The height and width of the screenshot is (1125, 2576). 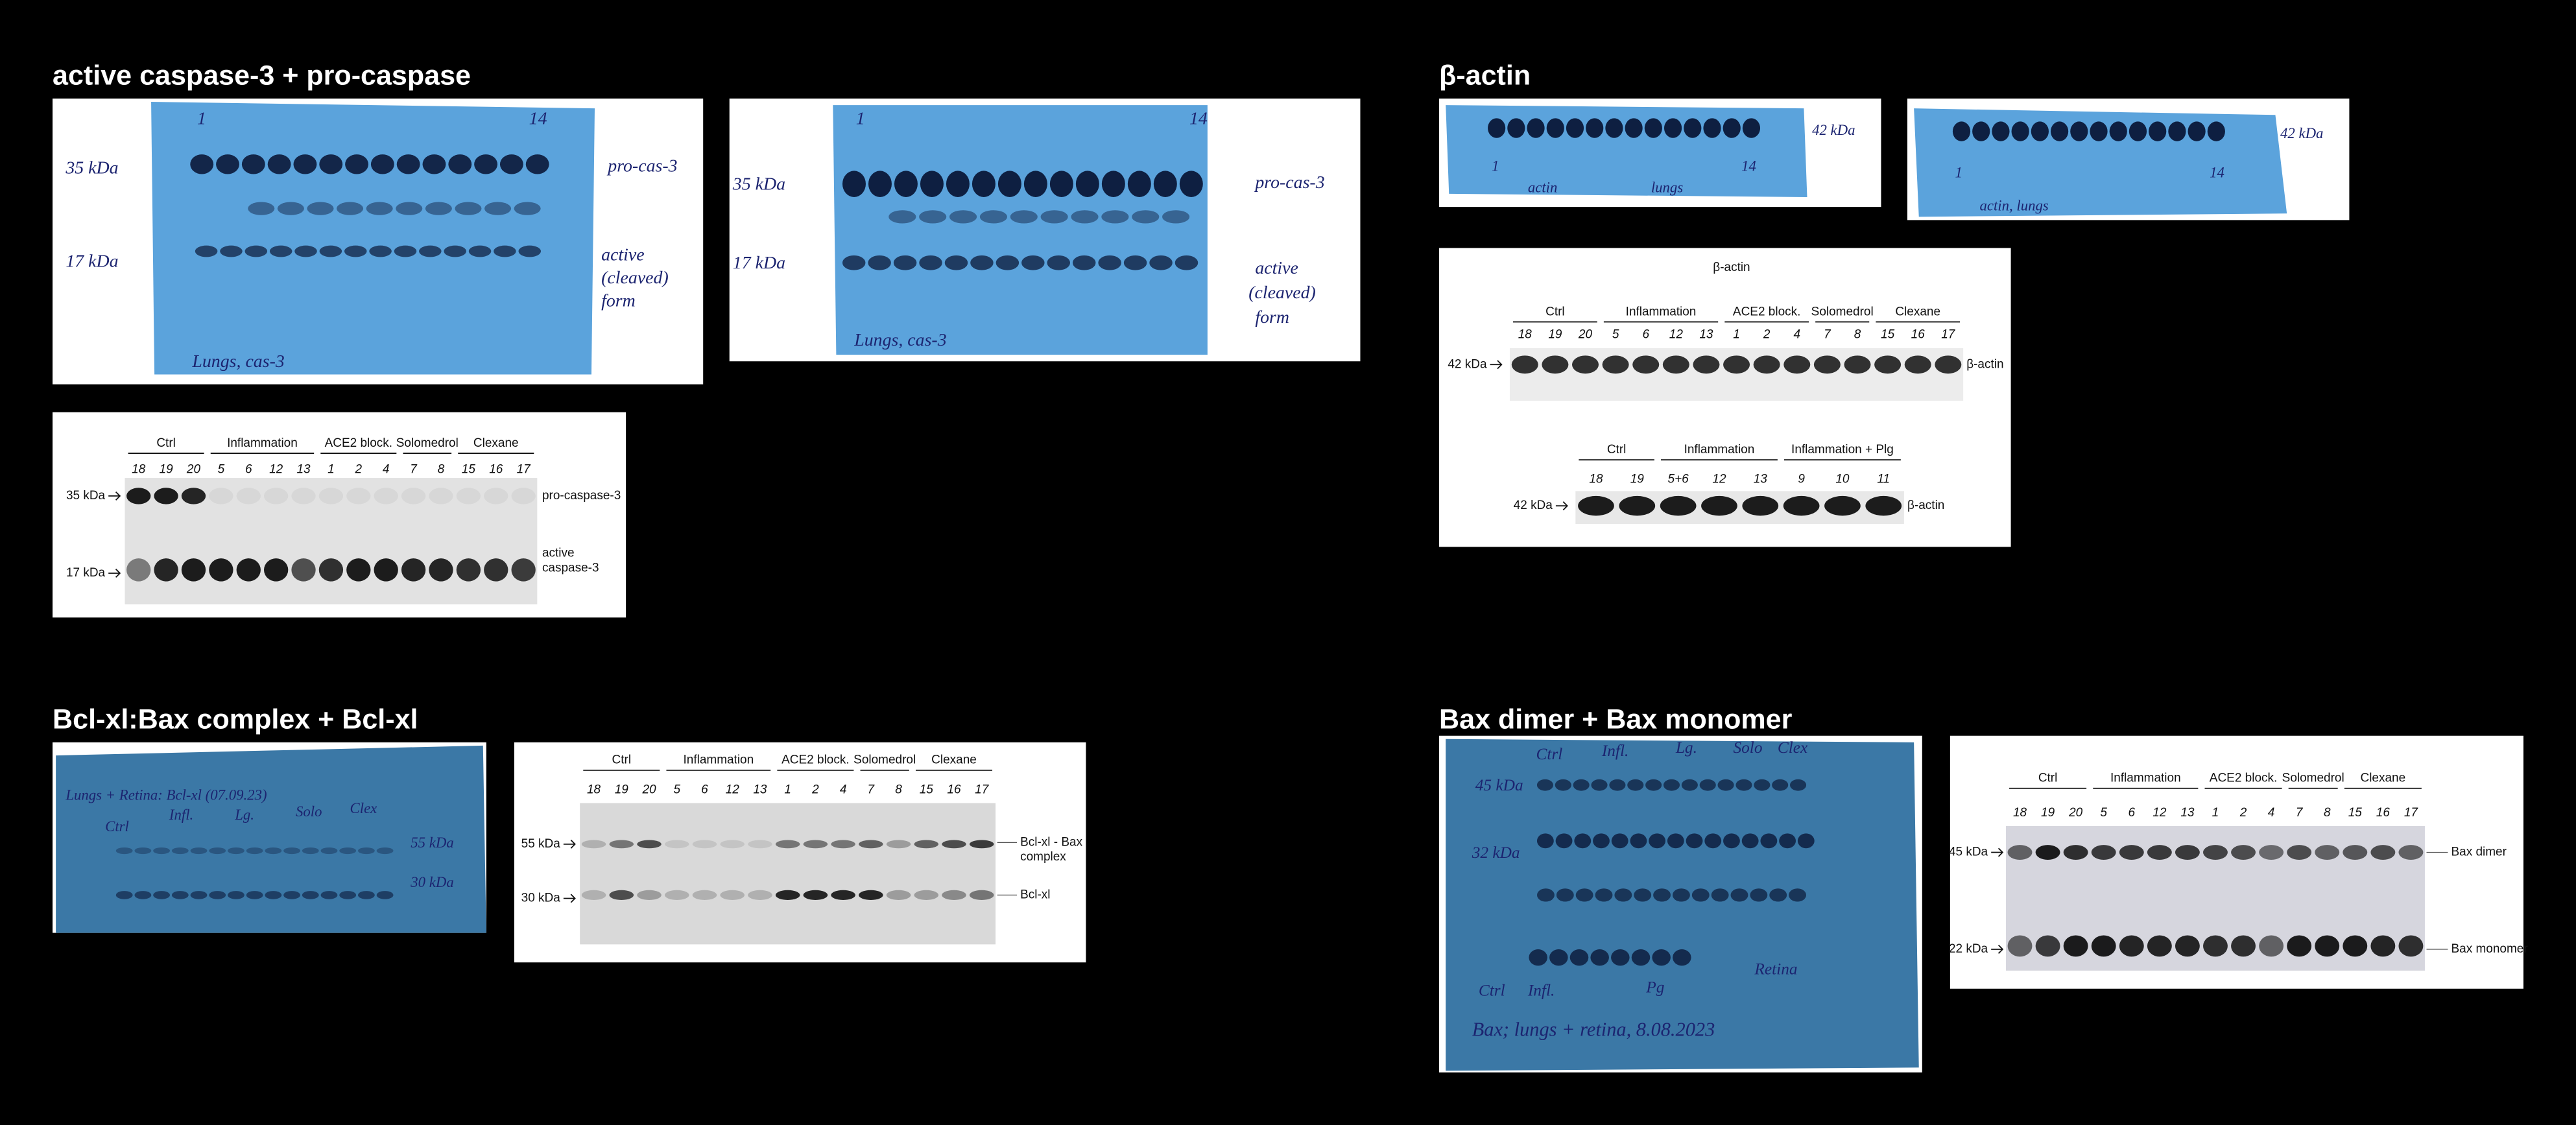 What do you see at coordinates (91, 168) in the screenshot?
I see `handwritten-note: 35 kDa` at bounding box center [91, 168].